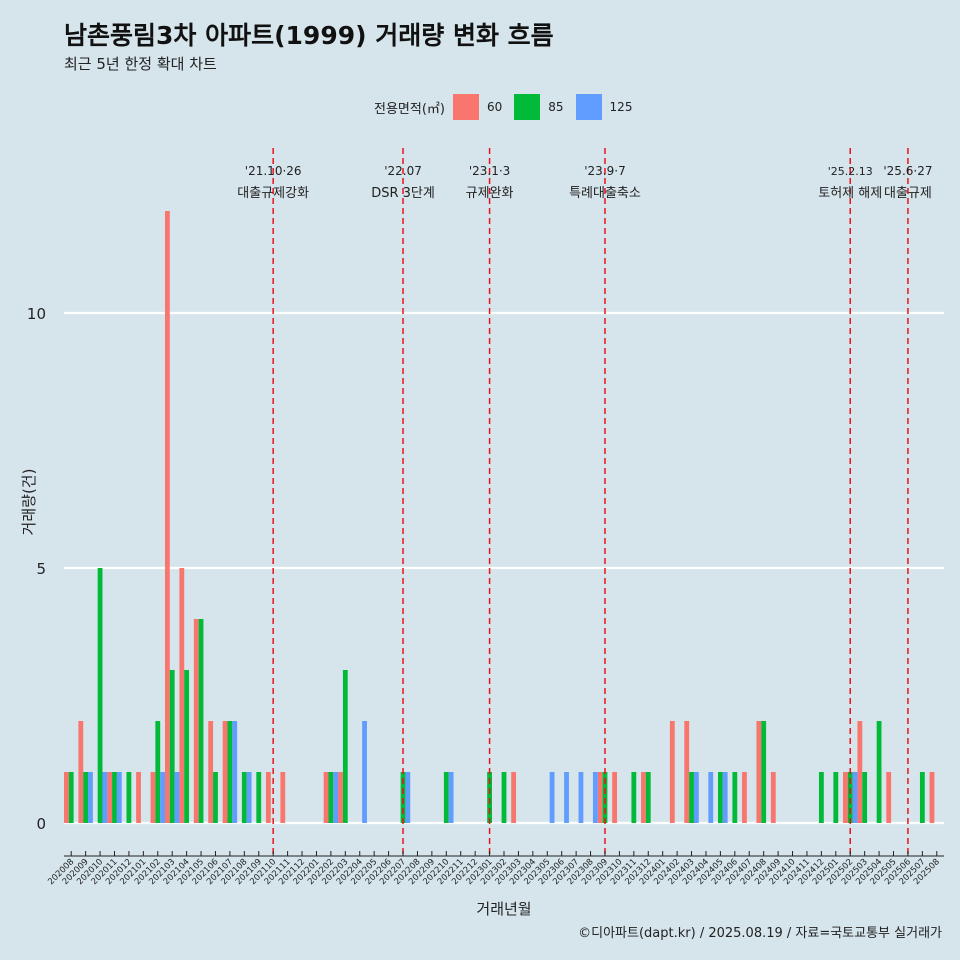 This screenshot has width=960, height=960. I want to click on event-date: '25.6·27, so click(907, 171).